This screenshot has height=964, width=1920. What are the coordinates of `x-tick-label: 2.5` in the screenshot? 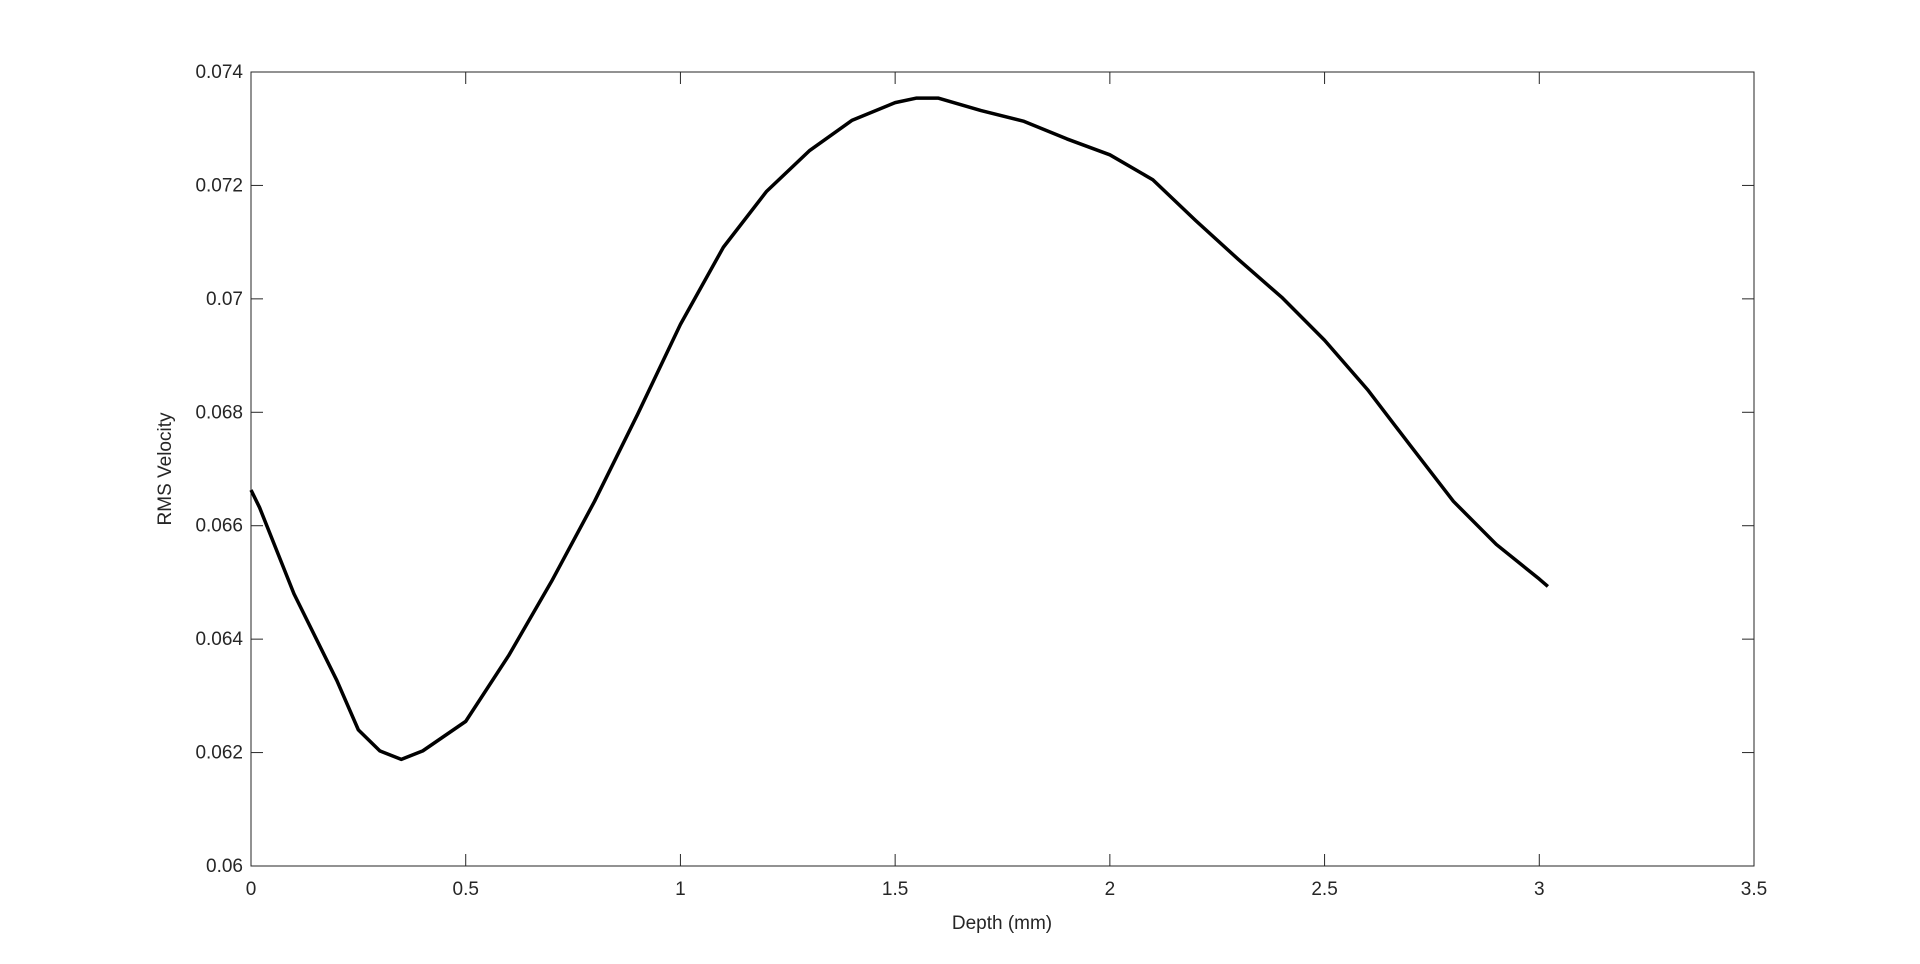 It's located at (1324, 889).